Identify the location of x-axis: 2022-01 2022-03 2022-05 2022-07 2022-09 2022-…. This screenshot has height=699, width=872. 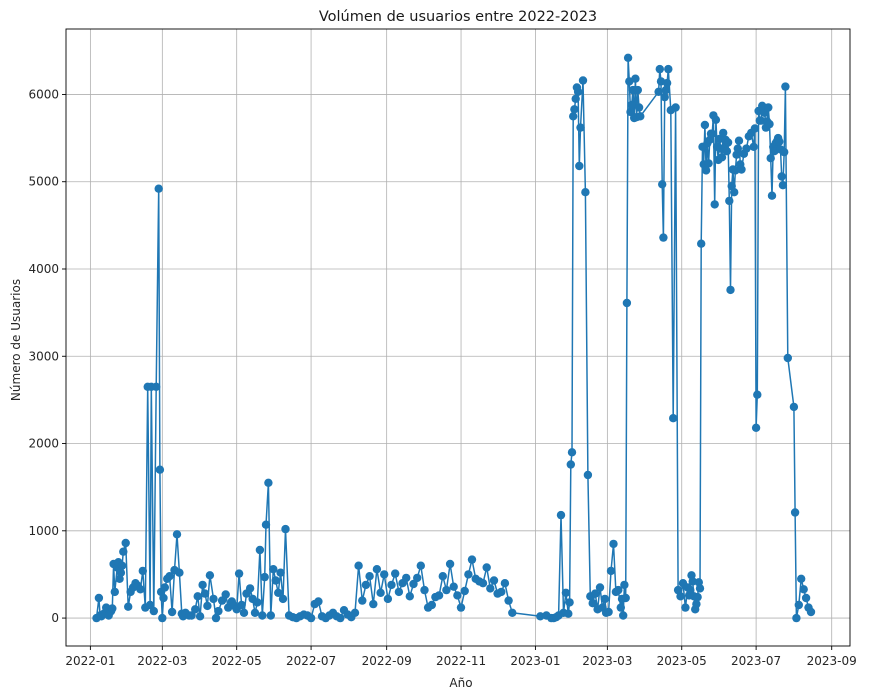
(461, 657).